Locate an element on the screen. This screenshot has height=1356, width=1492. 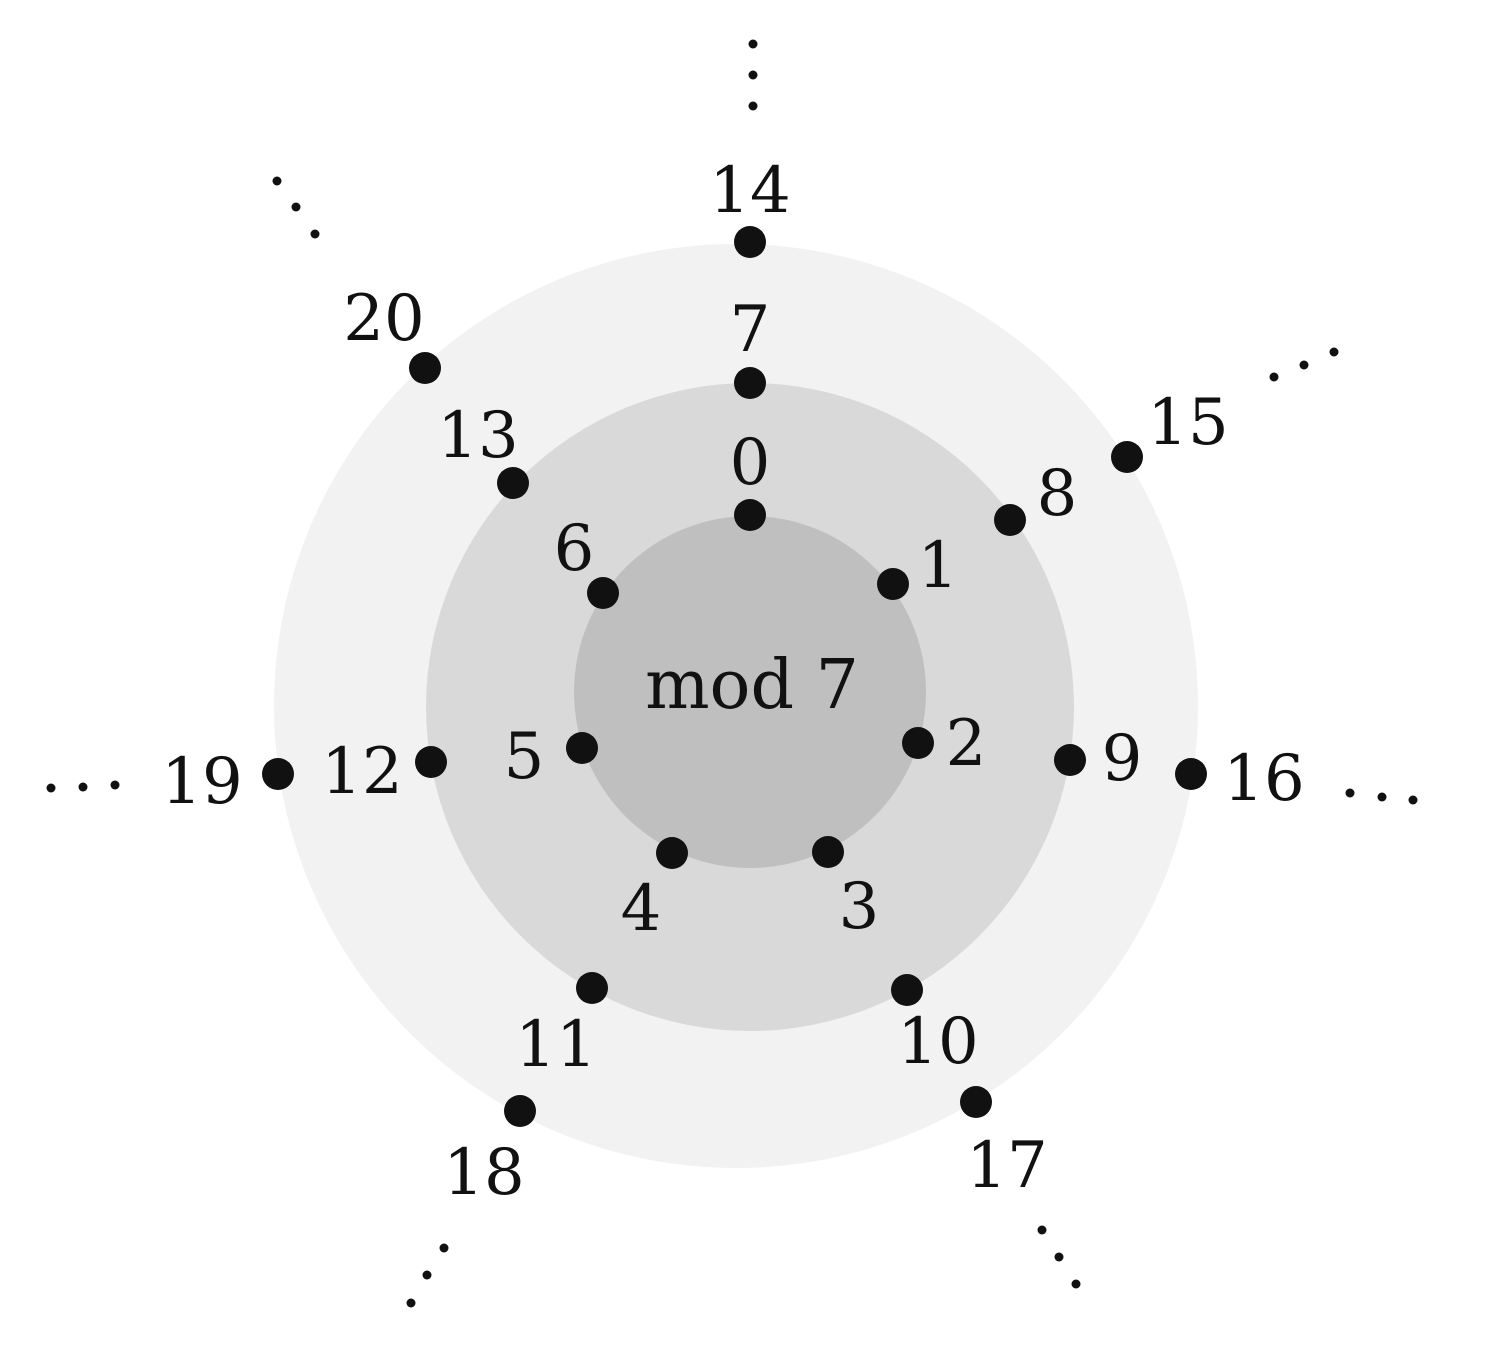
label-20: 20 is located at coordinates (383, 319).